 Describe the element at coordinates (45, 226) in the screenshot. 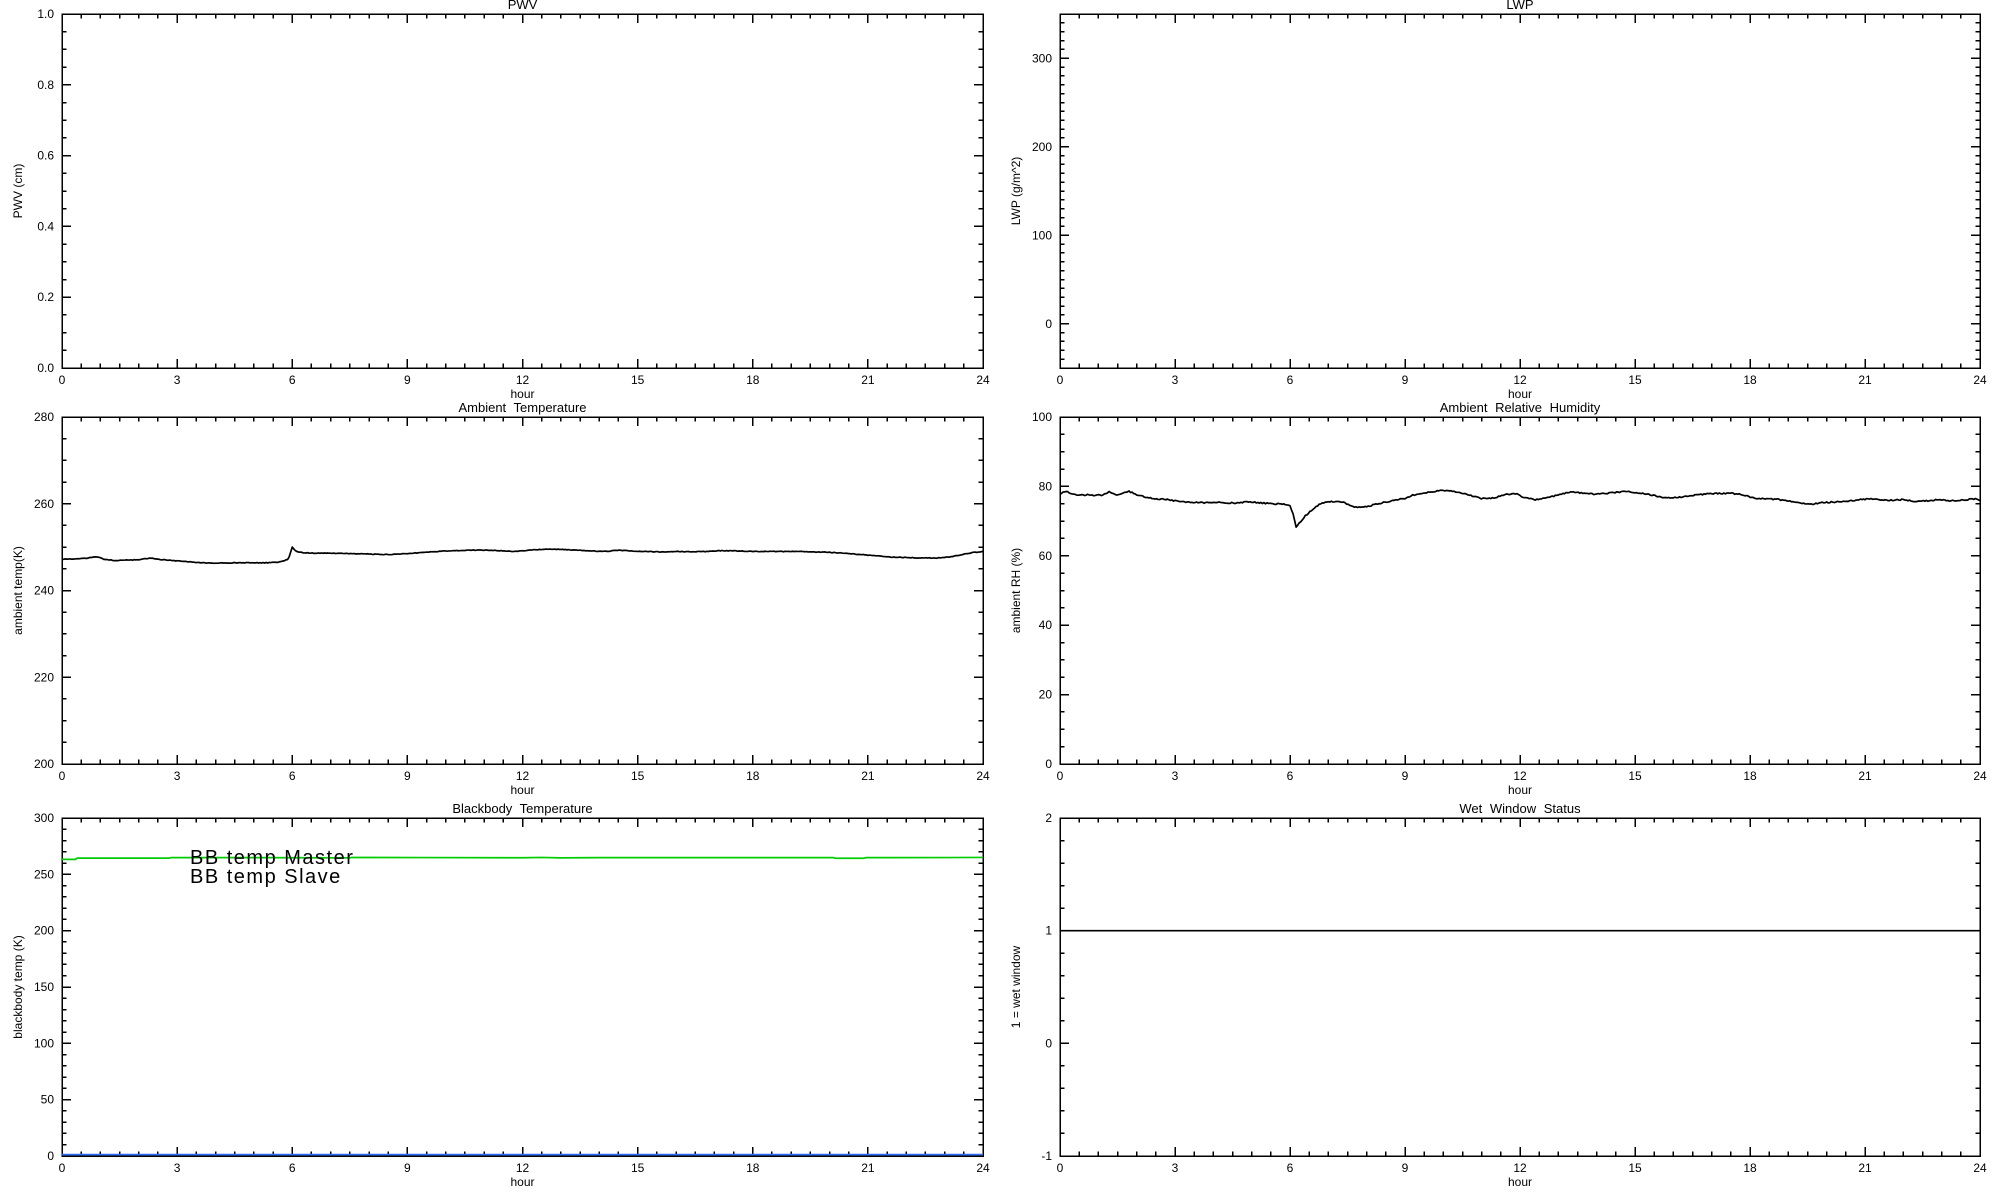

I see `y-tick-label: 0.4` at that location.